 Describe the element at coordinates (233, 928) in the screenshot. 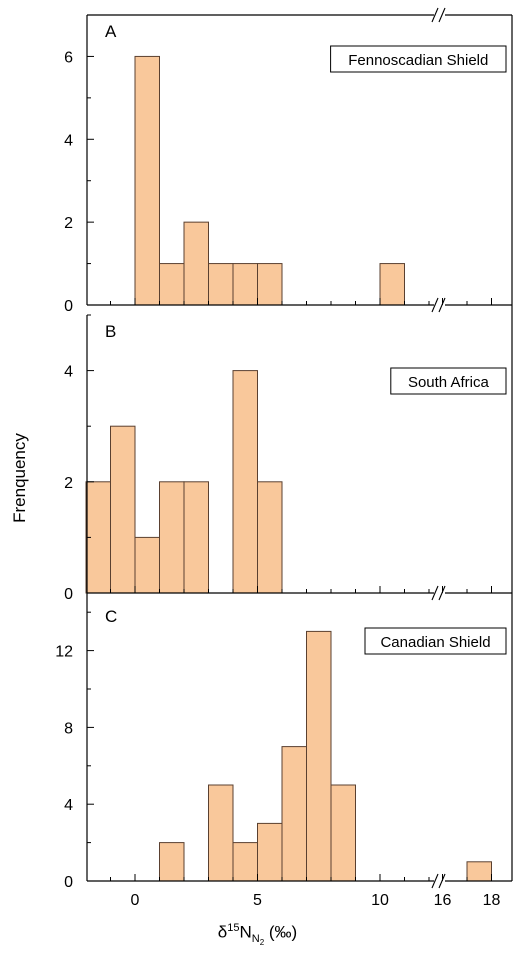

I see `x-axis-label-sup: 15` at that location.